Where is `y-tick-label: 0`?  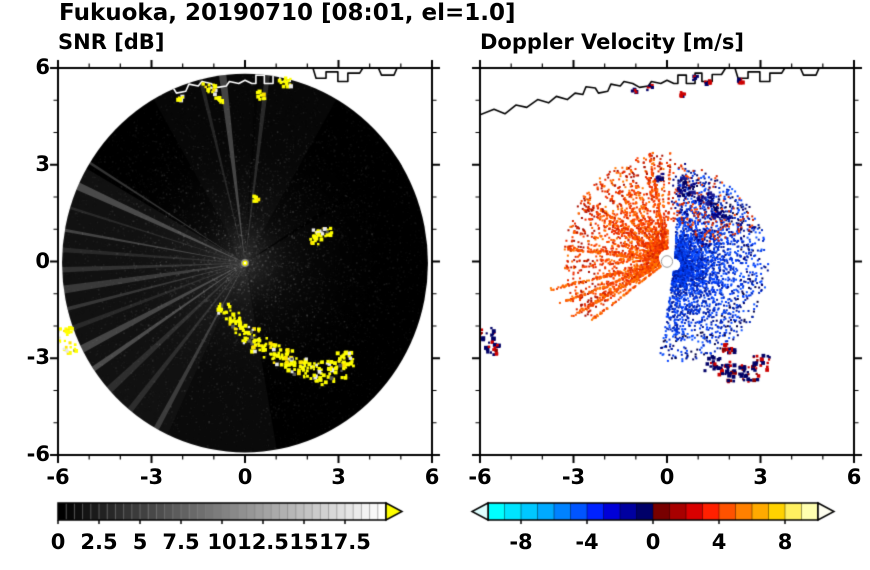 y-tick-label: 0 is located at coordinates (42, 260).